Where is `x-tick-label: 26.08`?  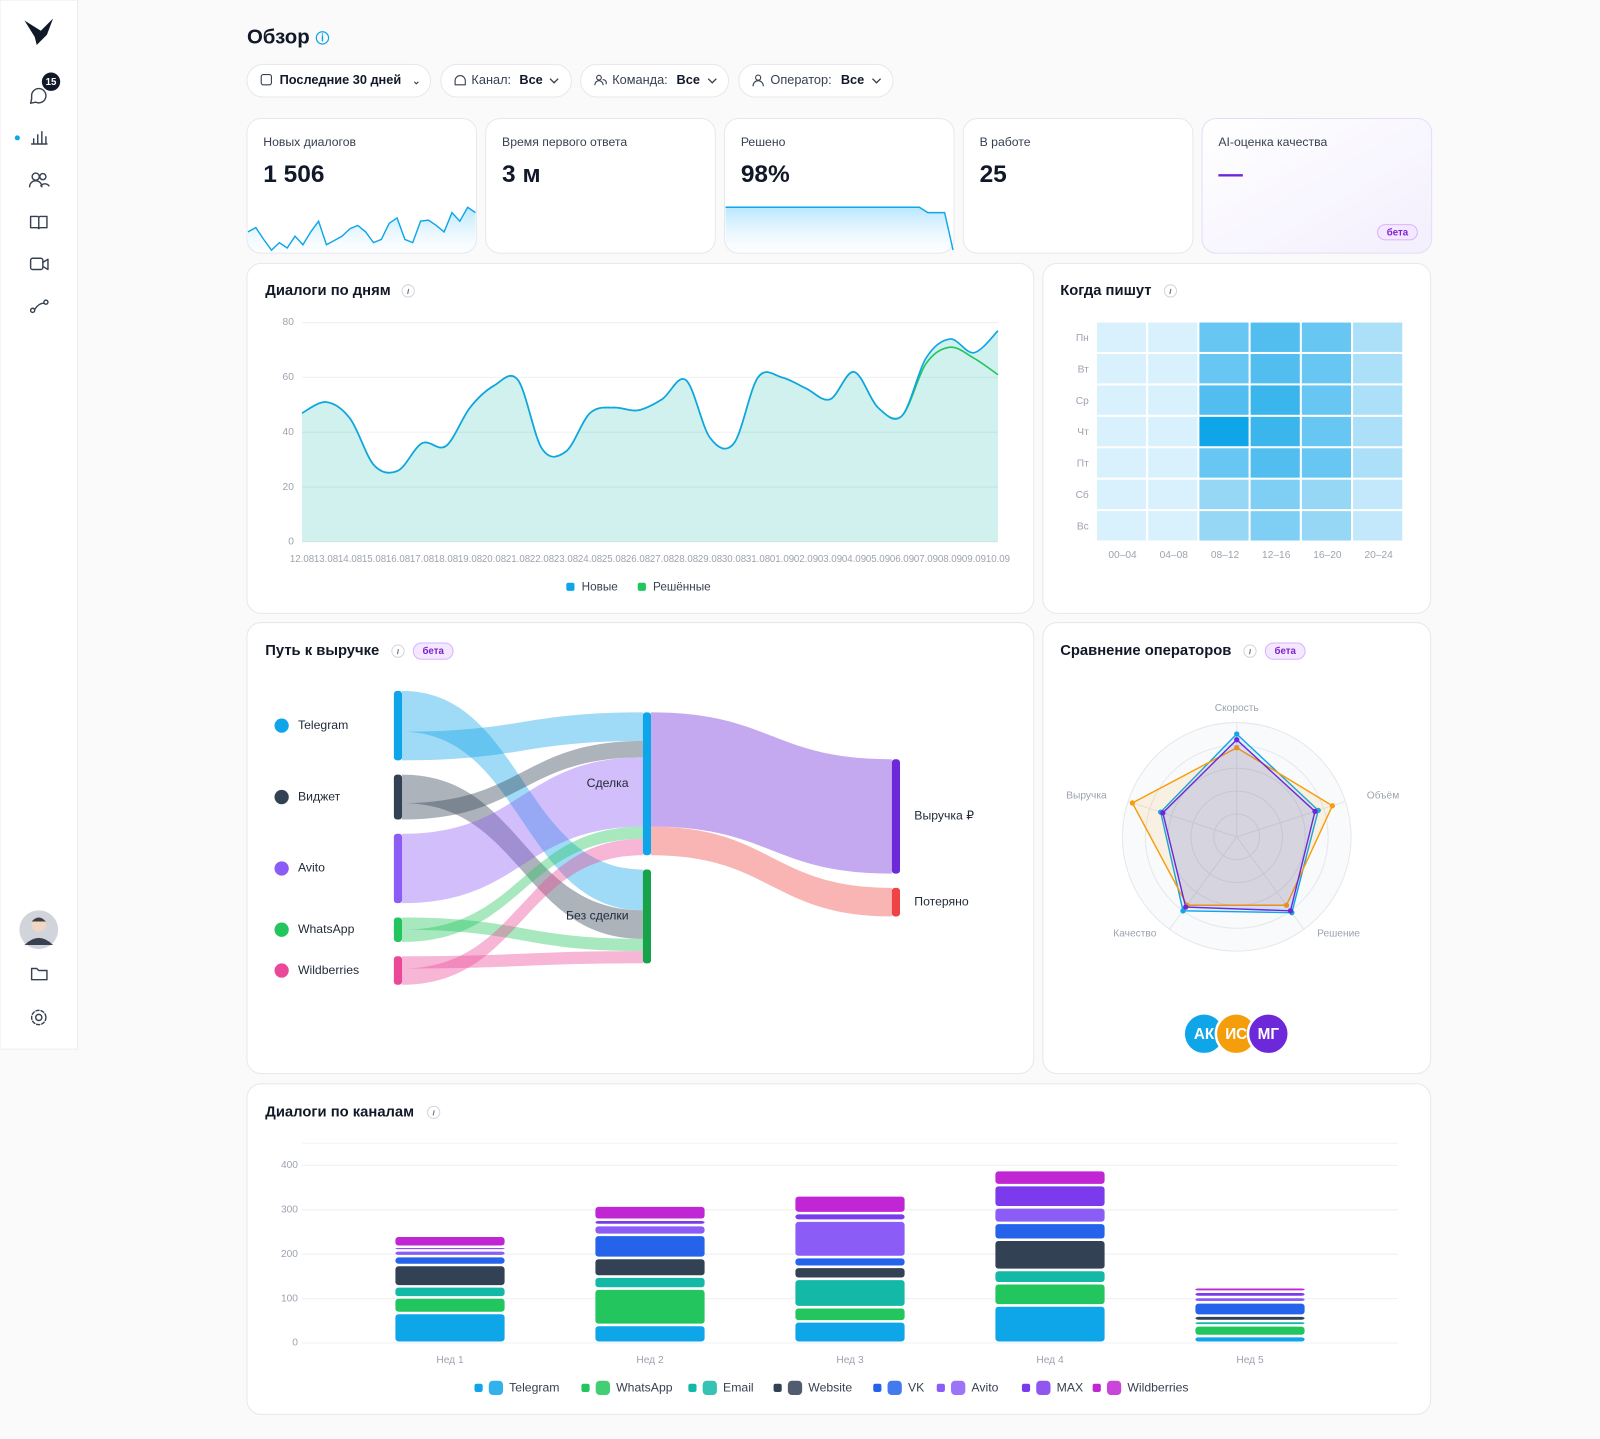 x-tick-label: 26.08 is located at coordinates (638, 559).